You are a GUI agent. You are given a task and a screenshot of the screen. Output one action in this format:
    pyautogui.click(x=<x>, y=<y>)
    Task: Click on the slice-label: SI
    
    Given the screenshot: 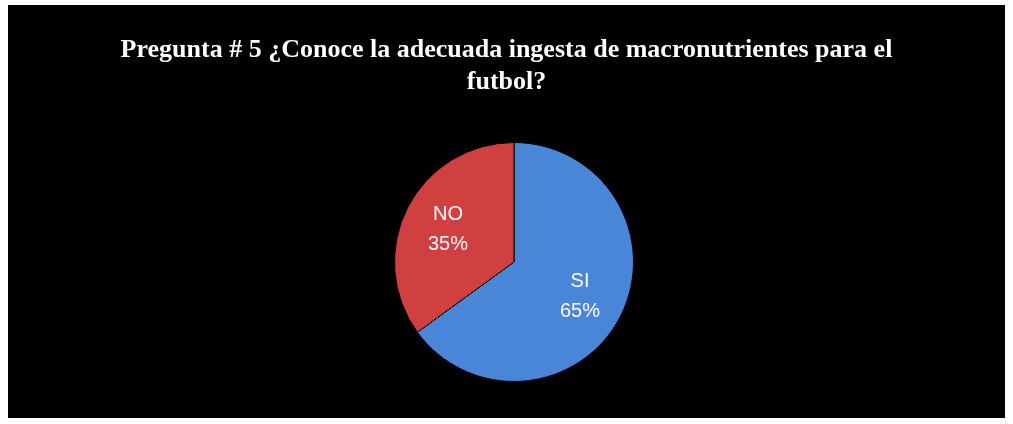 What is the action you would take?
    pyautogui.click(x=580, y=280)
    